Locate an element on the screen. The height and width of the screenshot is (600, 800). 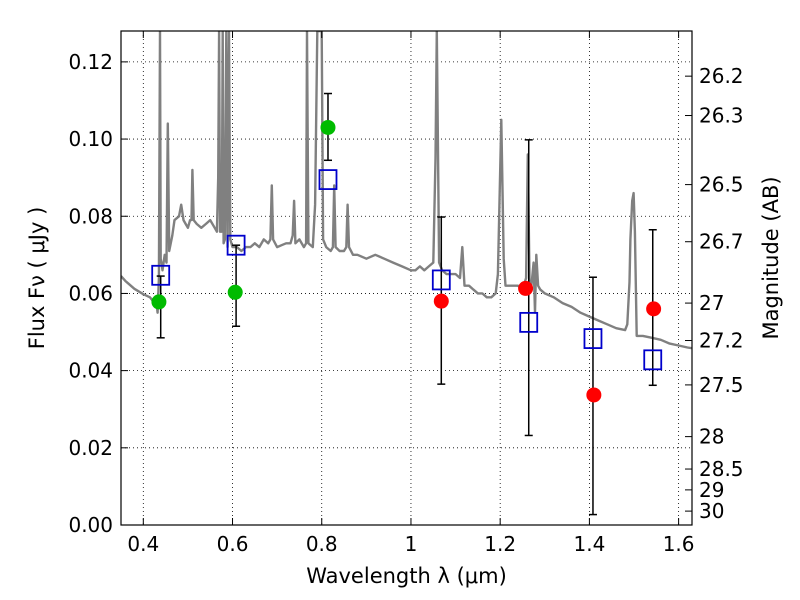
mag-tick-label: 27.2 is located at coordinates (721, 341).